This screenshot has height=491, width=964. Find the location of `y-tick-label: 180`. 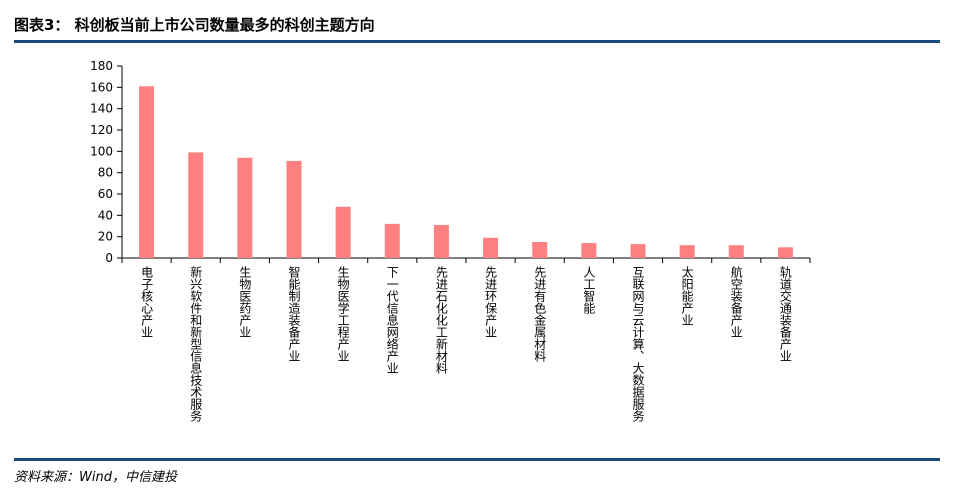

y-tick-label: 180 is located at coordinates (101, 66).